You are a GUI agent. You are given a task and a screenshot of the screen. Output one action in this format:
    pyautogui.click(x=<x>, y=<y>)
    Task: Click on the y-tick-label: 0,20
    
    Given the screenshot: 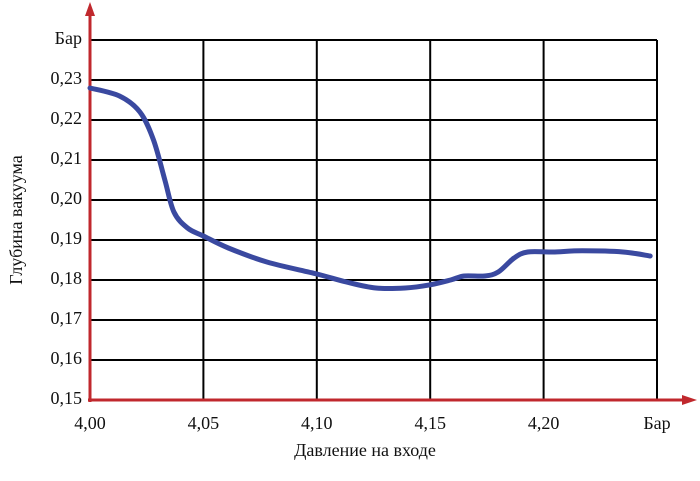 What is the action you would take?
    pyautogui.click(x=67, y=198)
    